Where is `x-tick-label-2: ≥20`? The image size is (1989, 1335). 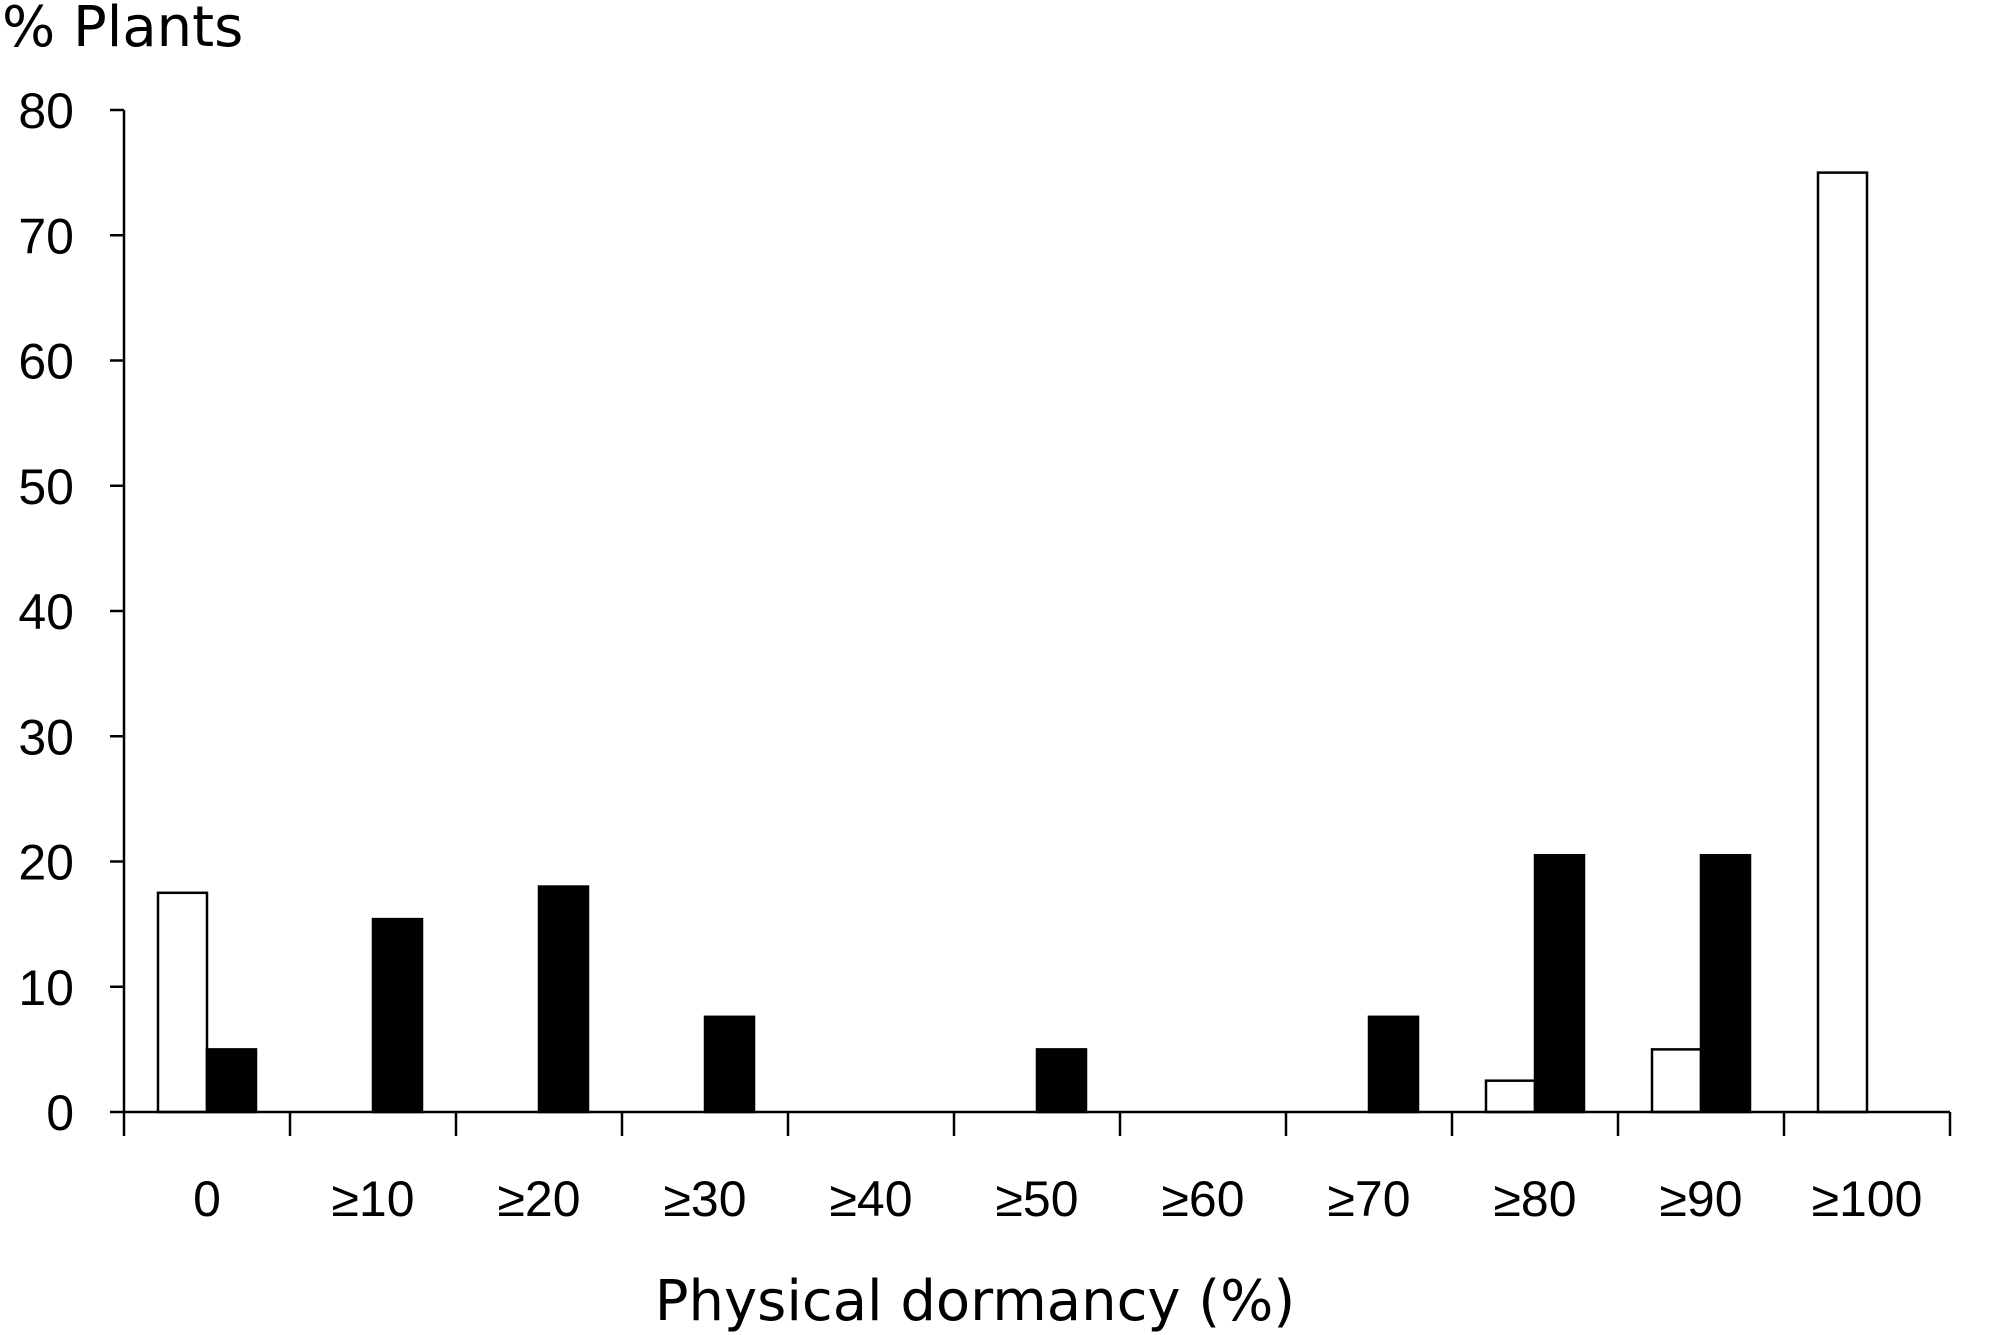 x-tick-label-2: ≥20 is located at coordinates (538, 1199).